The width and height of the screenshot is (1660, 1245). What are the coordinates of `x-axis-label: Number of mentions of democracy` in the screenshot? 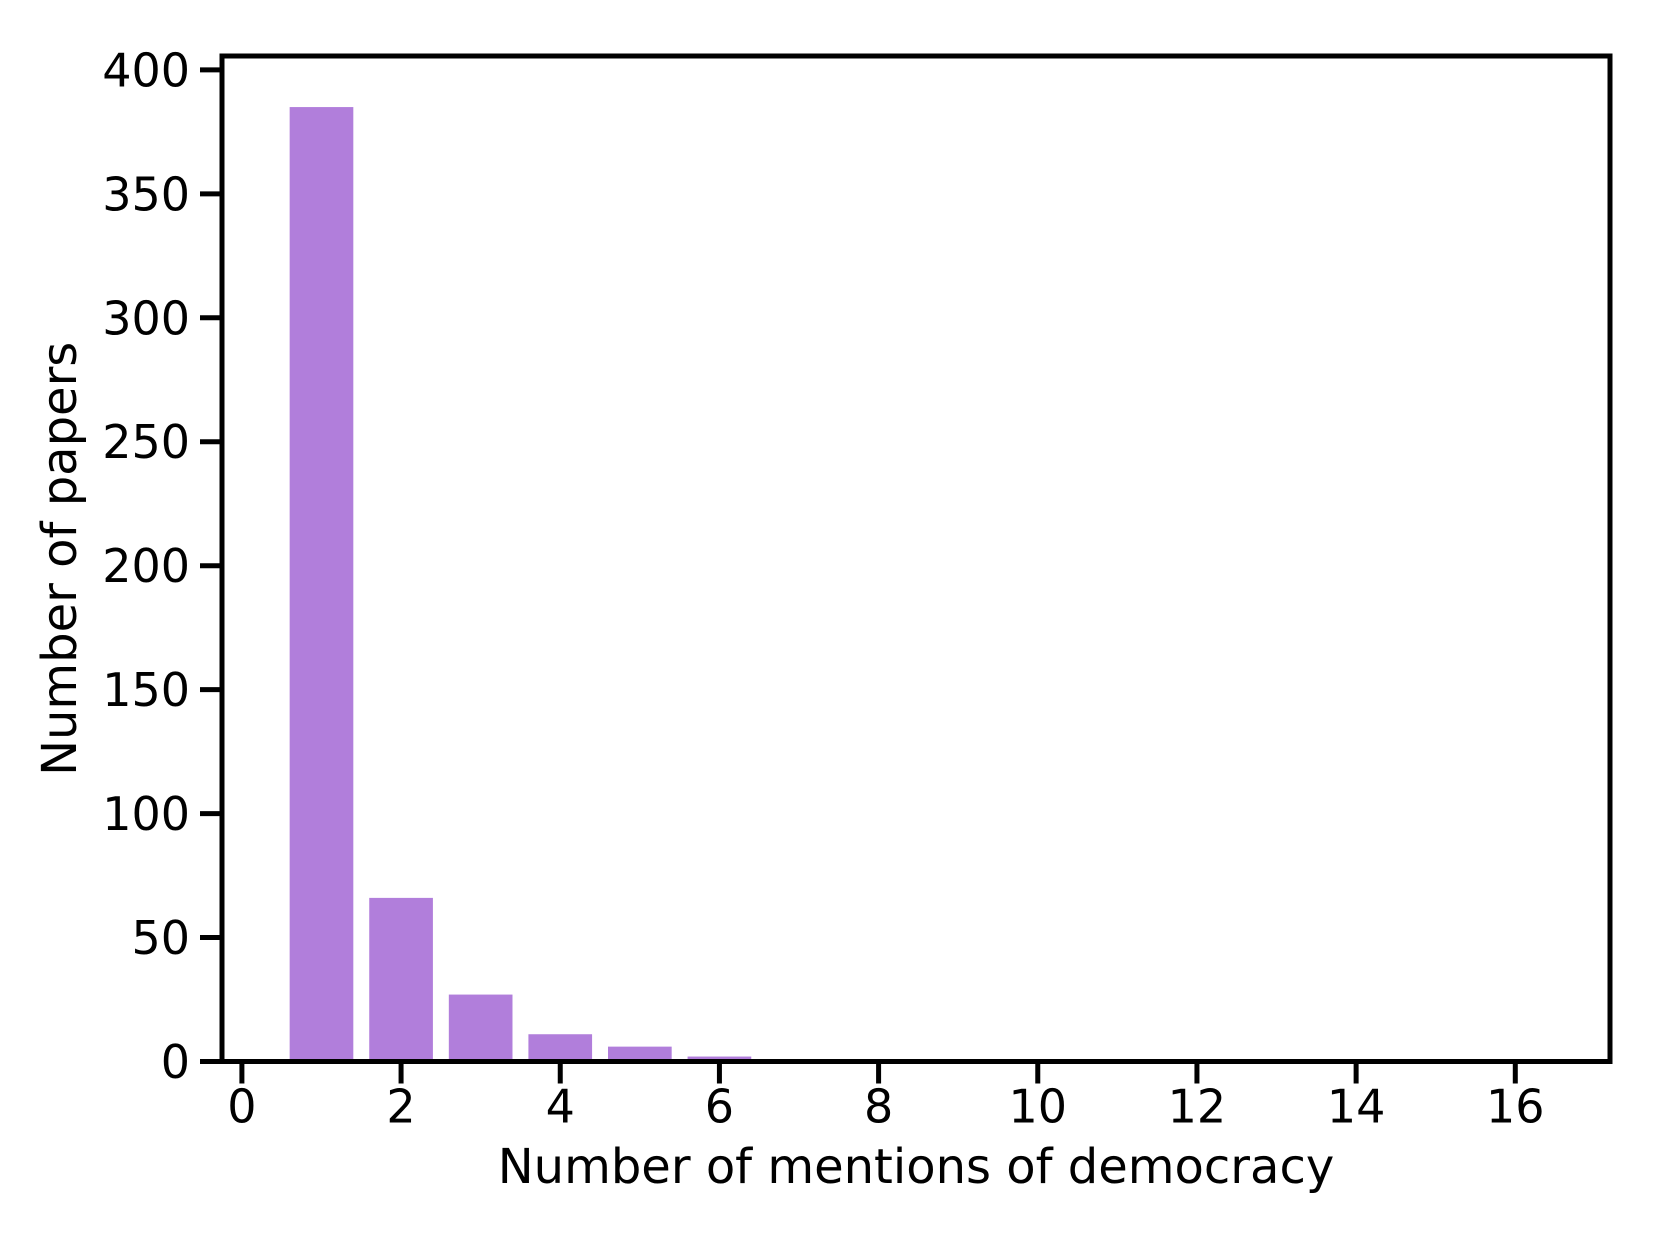 It's located at (916, 1167).